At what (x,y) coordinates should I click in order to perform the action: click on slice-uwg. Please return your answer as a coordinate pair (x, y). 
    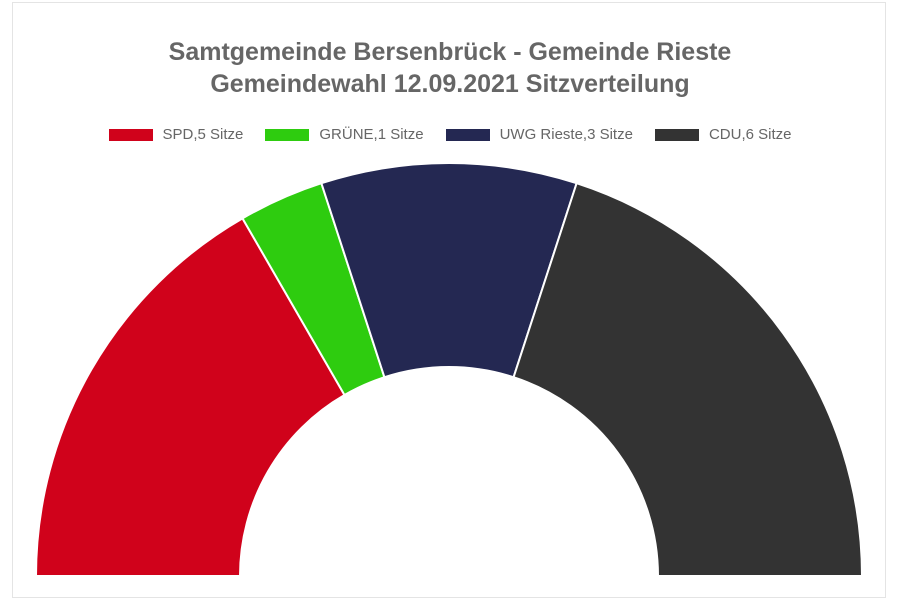
    Looking at the image, I should click on (449, 270).